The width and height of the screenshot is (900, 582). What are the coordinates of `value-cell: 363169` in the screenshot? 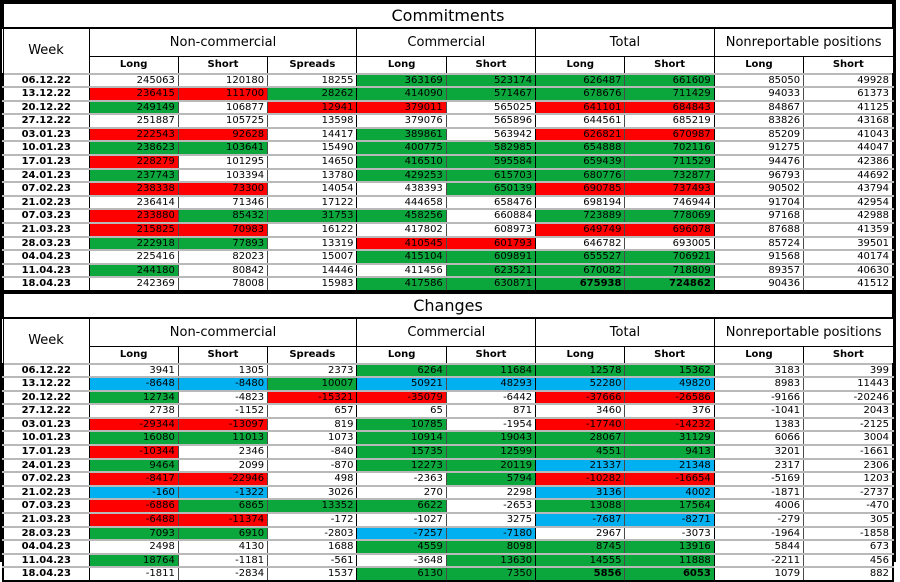 It's located at (401, 80).